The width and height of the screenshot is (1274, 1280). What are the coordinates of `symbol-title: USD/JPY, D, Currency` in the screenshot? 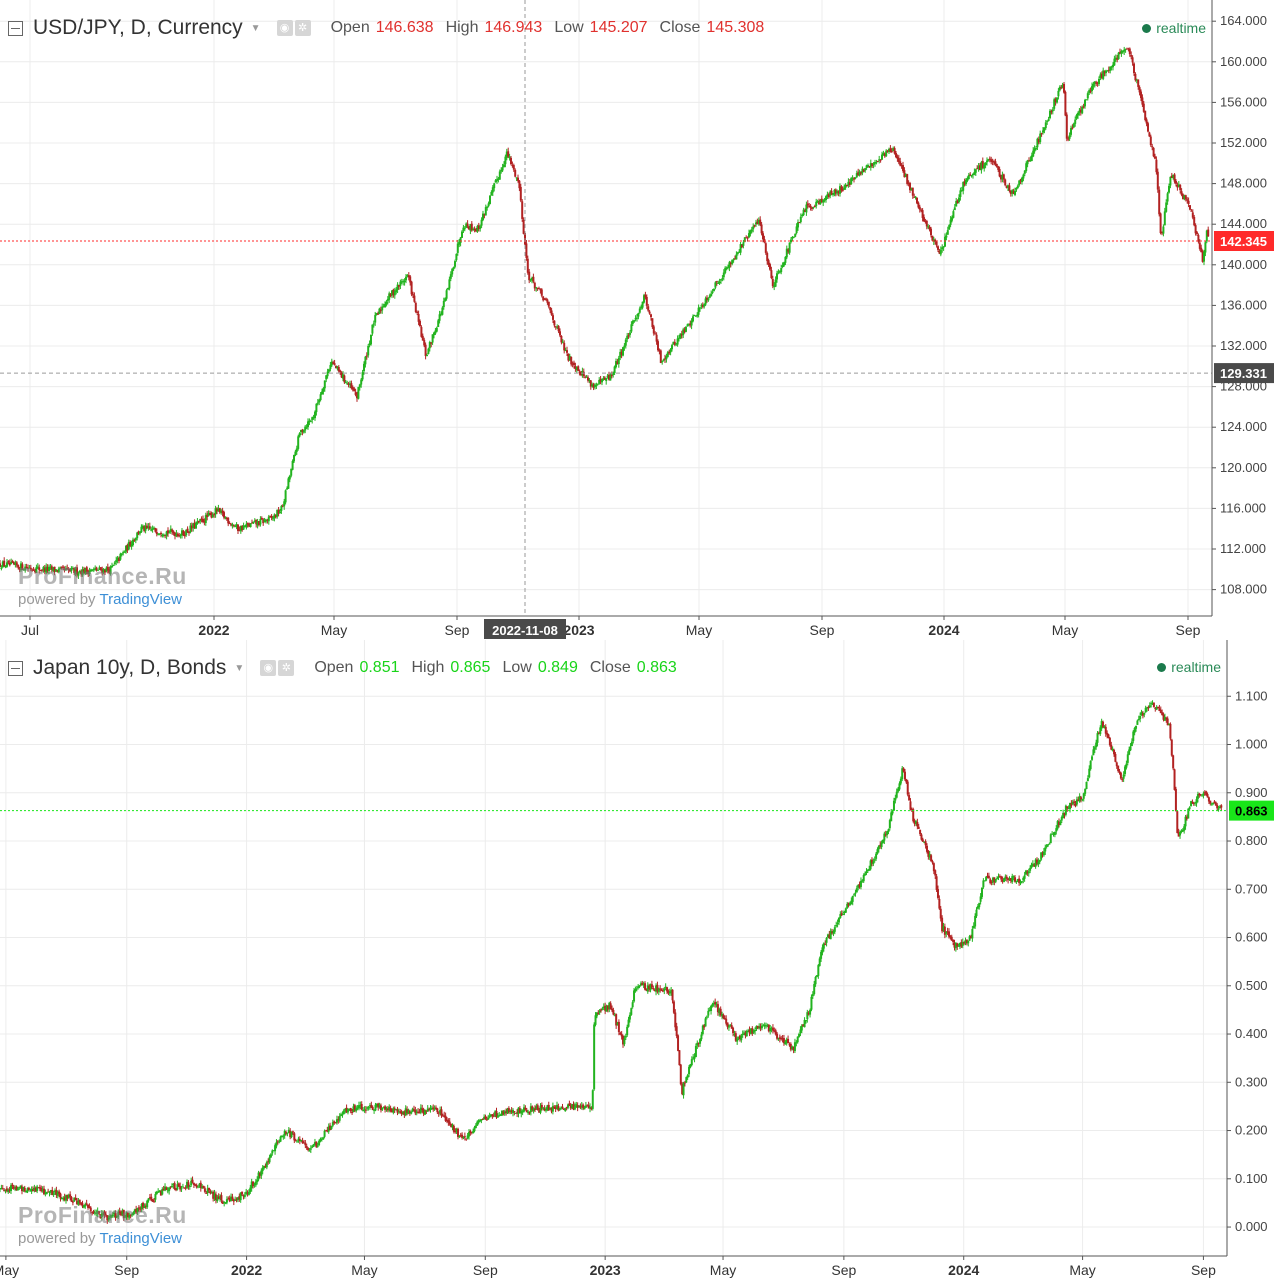 It's located at (138, 27).